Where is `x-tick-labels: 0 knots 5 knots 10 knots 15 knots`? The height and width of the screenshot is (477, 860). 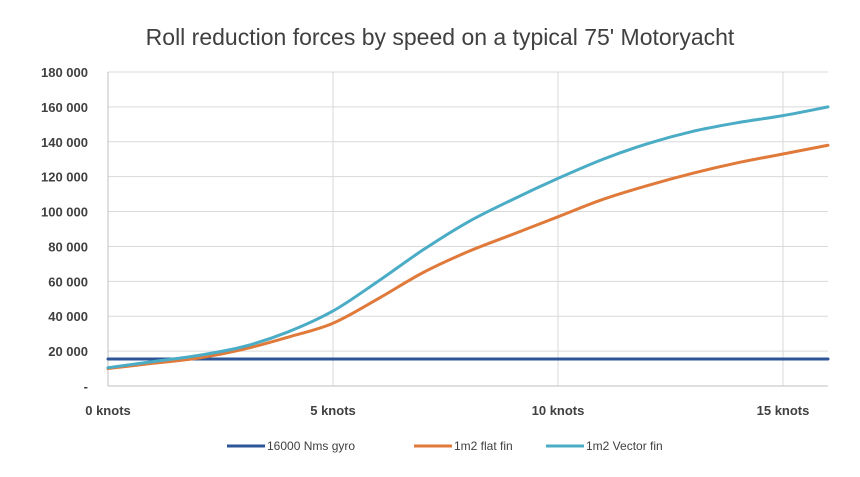
x-tick-labels: 0 knots 5 knots 10 knots 15 knots is located at coordinates (447, 410).